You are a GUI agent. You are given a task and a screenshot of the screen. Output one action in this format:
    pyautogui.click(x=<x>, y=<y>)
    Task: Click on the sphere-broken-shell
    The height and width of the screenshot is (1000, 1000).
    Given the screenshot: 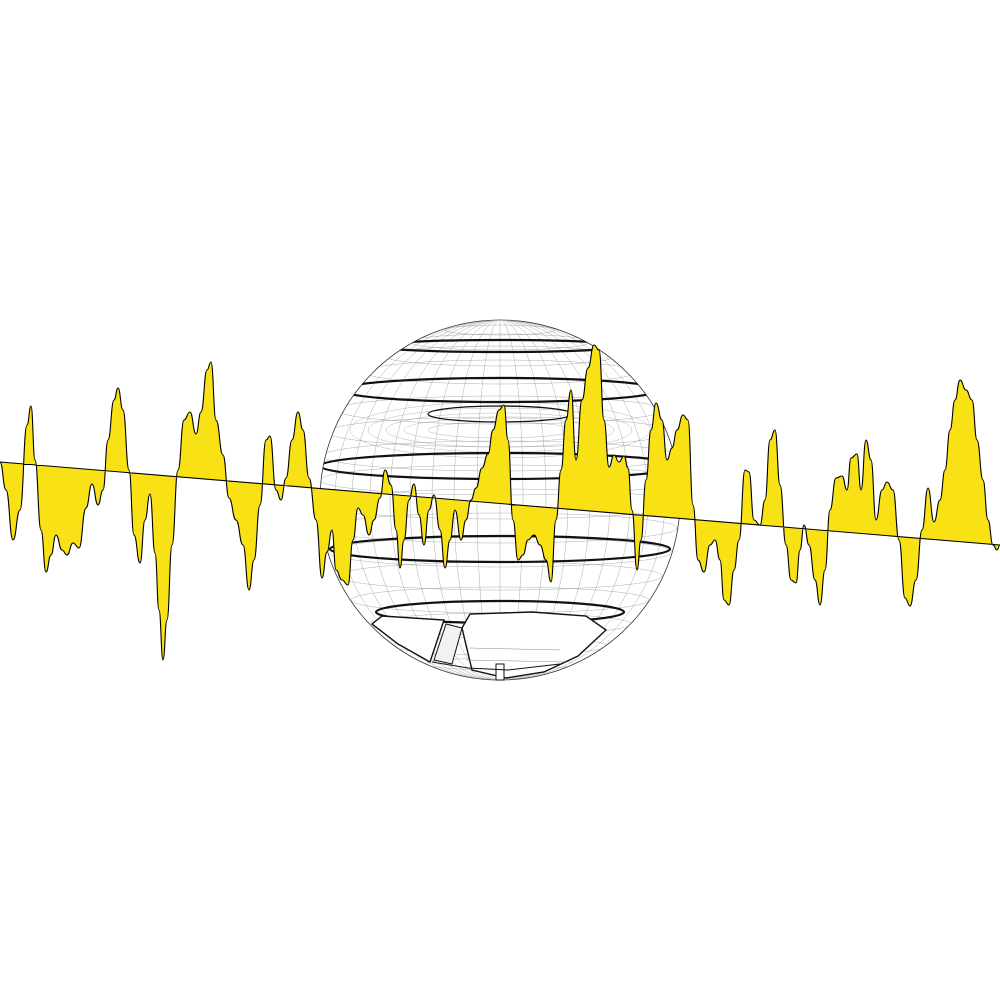 What is the action you would take?
    pyautogui.click(x=489, y=646)
    